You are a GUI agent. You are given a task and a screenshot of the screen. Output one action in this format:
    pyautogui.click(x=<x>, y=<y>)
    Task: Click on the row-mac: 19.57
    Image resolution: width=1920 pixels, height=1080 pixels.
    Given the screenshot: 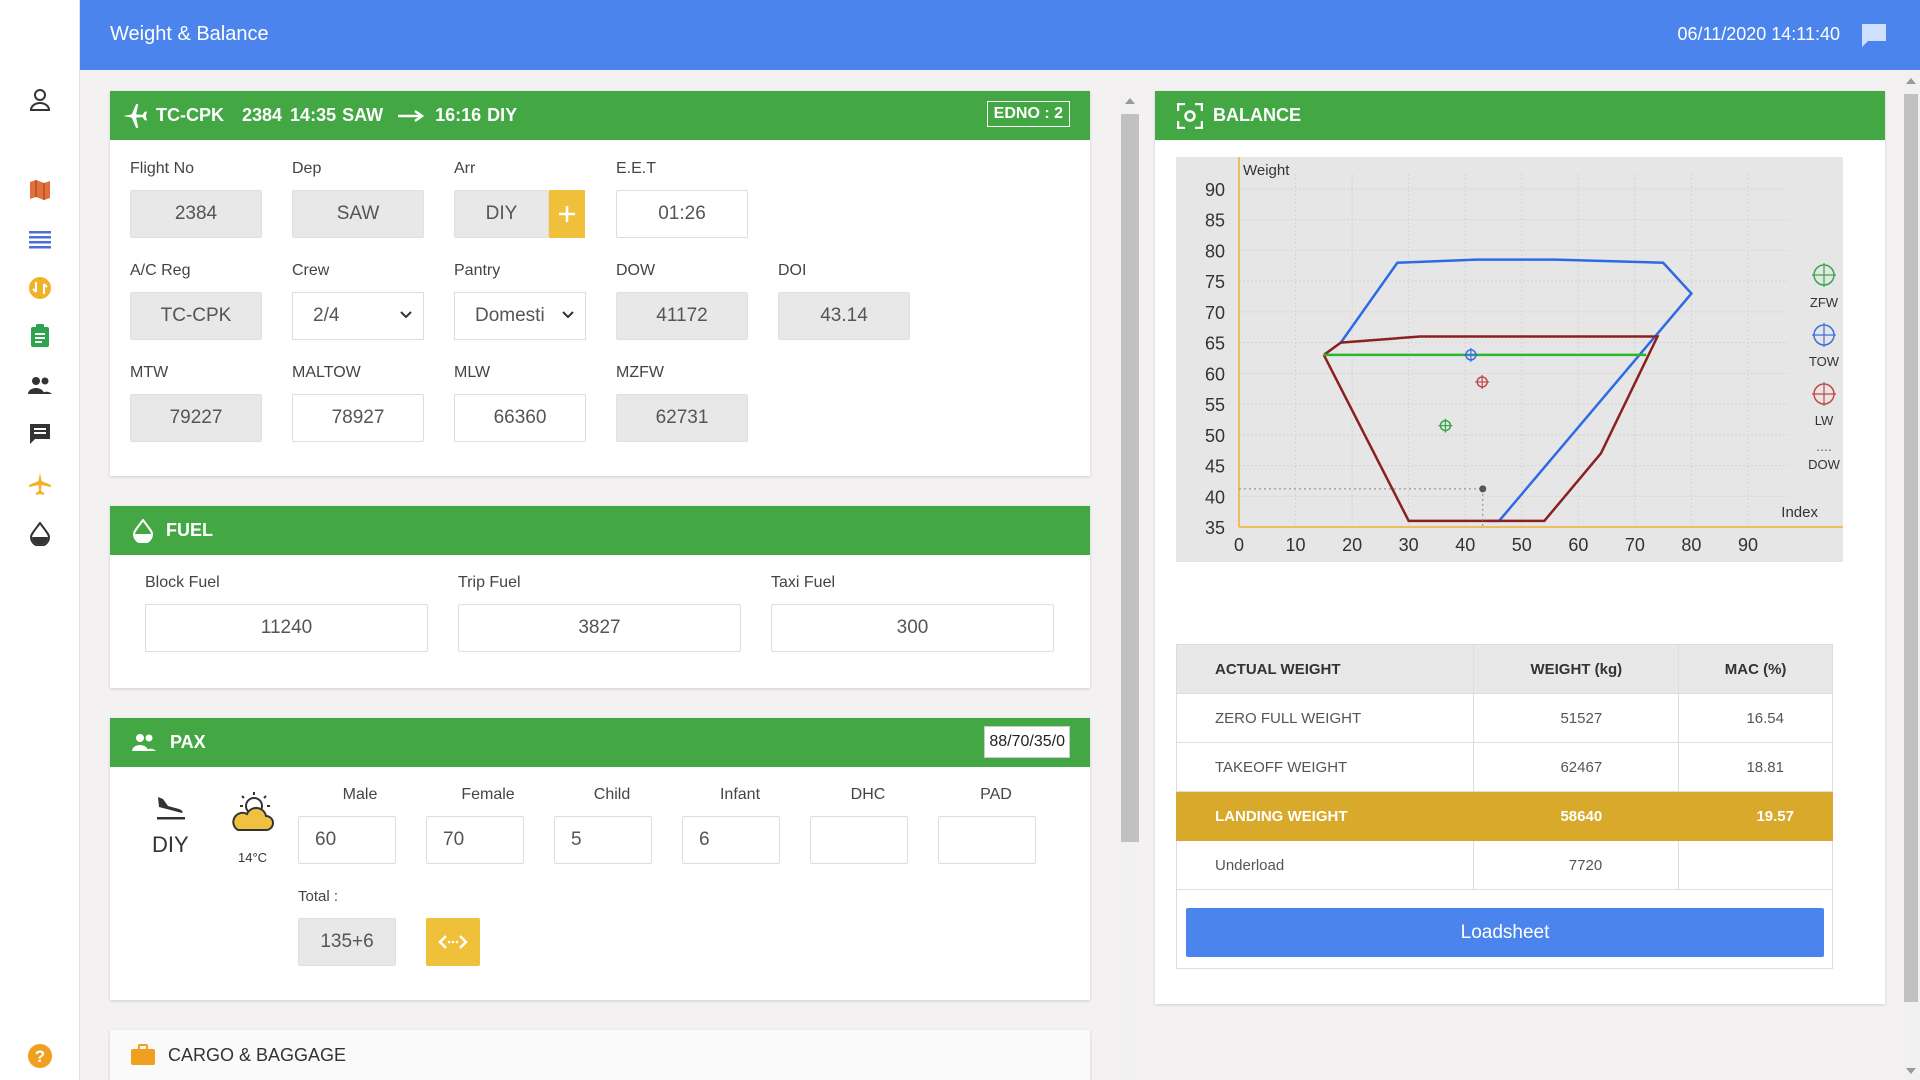 What is the action you would take?
    pyautogui.click(x=1755, y=816)
    